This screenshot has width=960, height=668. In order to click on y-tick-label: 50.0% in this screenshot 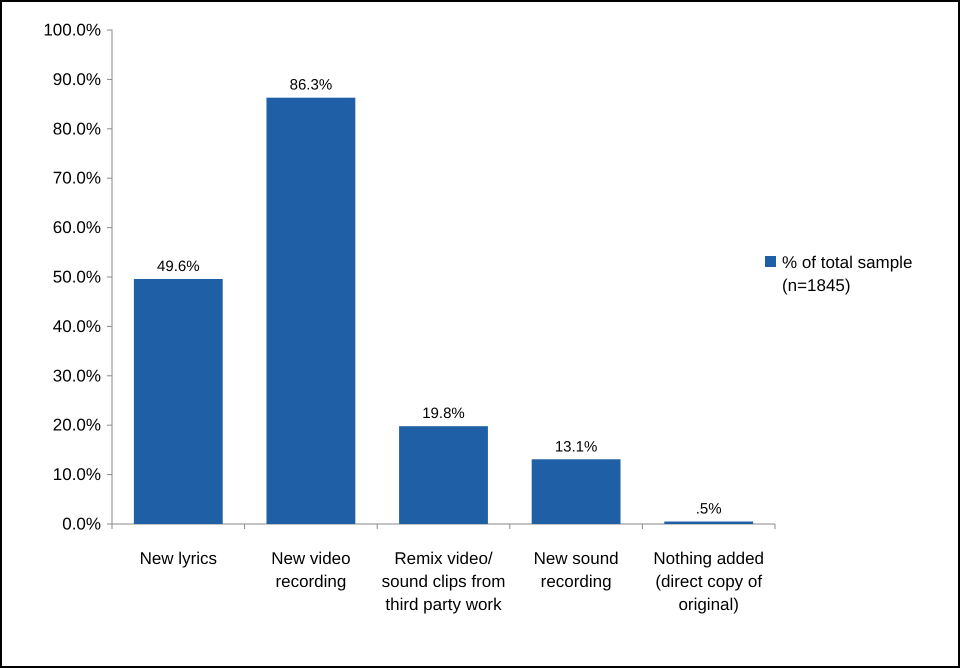, I will do `click(76, 276)`.